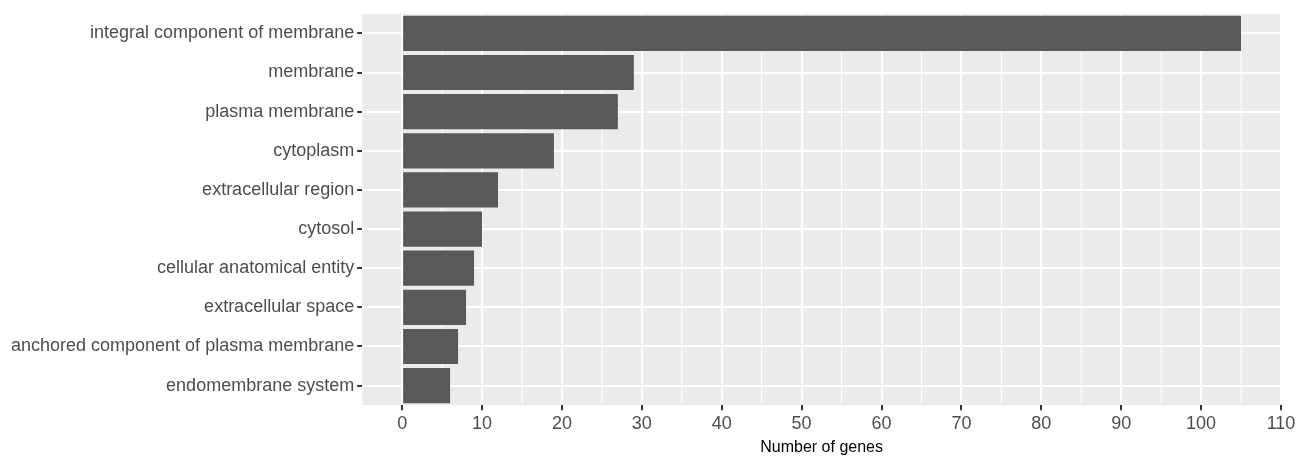 This screenshot has height=461, width=1303. Describe the element at coordinates (256, 267) in the screenshot. I see `y-tick-label: cellular anatomical entity` at that location.